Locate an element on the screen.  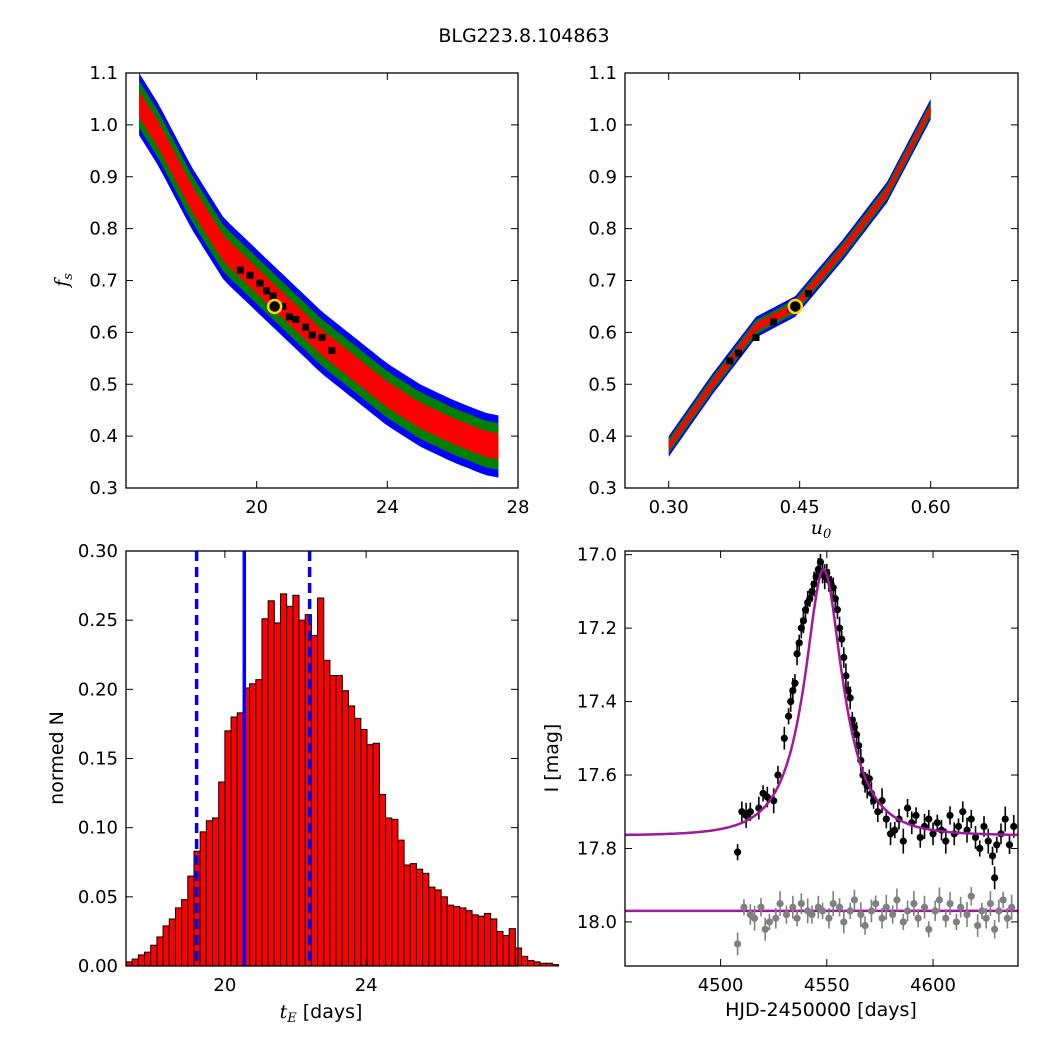
fs_vs_tE-ytick-label: 0.7 is located at coordinates (103, 281).